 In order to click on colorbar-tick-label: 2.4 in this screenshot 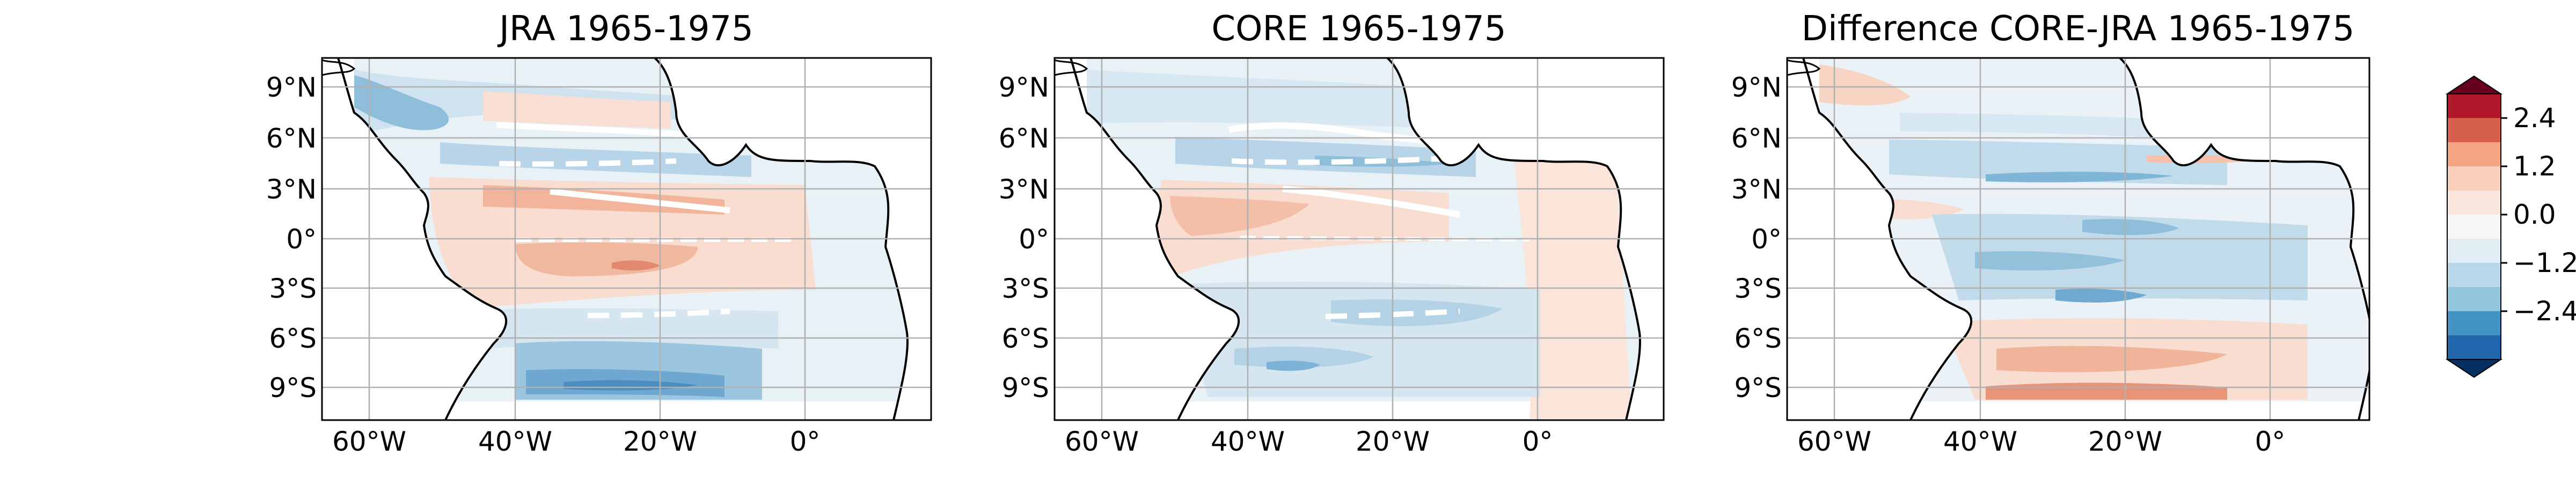, I will do `click(2534, 118)`.